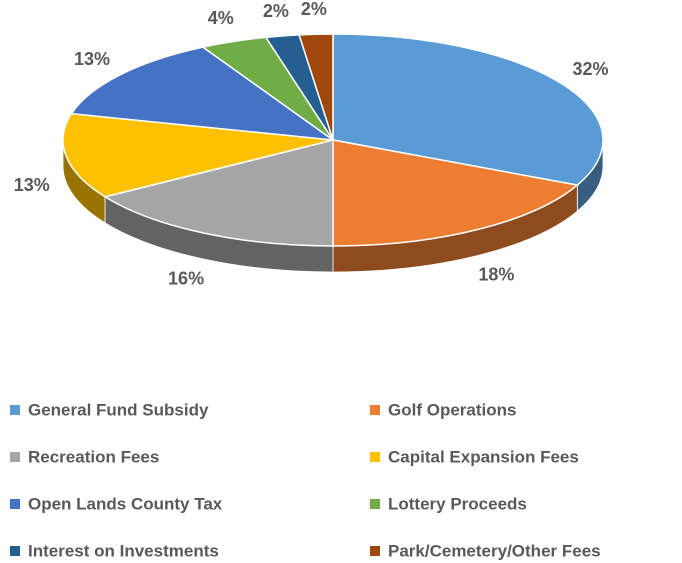  Describe the element at coordinates (123, 550) in the screenshot. I see `legend-label: Interest on Investments` at that location.